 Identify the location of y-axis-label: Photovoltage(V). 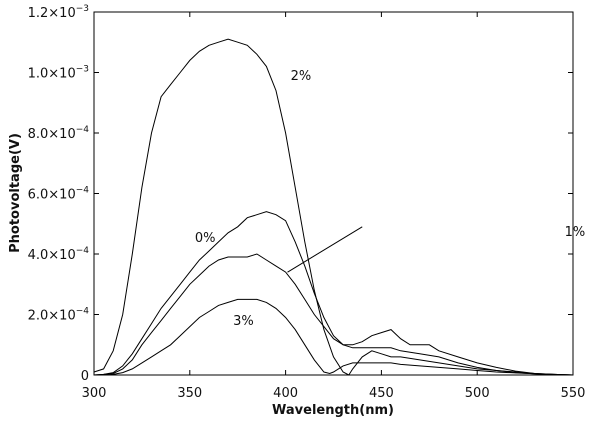
(15, 193).